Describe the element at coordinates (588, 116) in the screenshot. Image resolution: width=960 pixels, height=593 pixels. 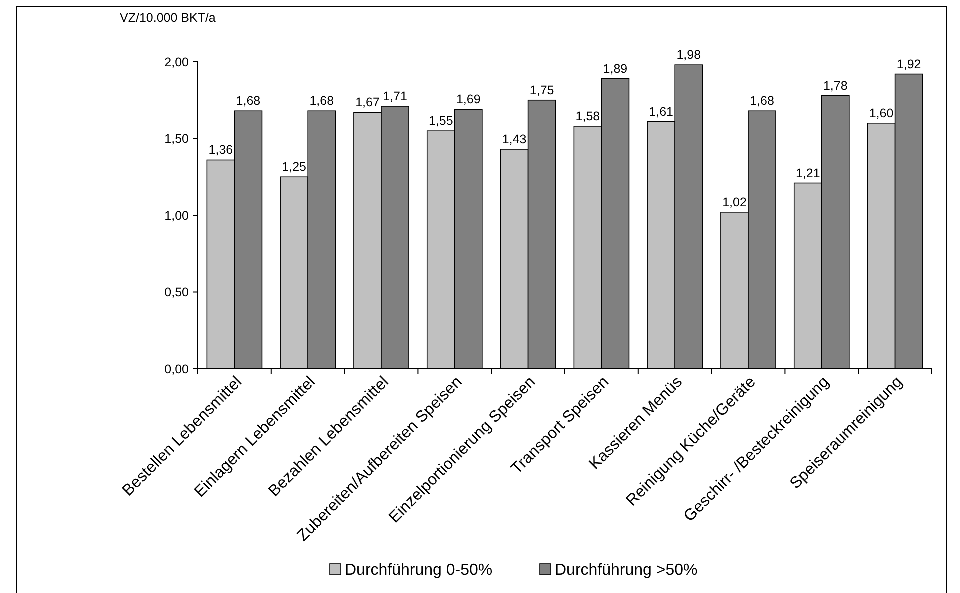
I see `data-label: 1,58` at that location.